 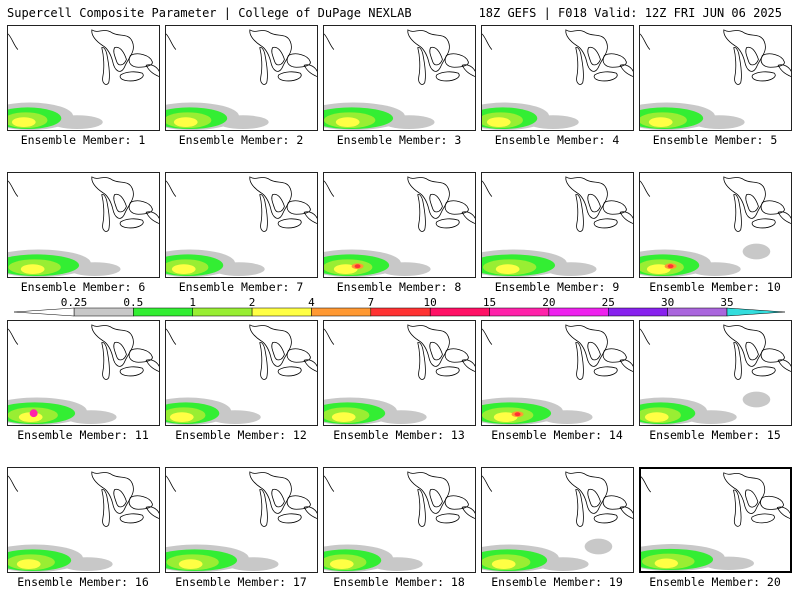 What do you see at coordinates (371, 302) in the screenshot?
I see `colorbar-tick-label: 7` at bounding box center [371, 302].